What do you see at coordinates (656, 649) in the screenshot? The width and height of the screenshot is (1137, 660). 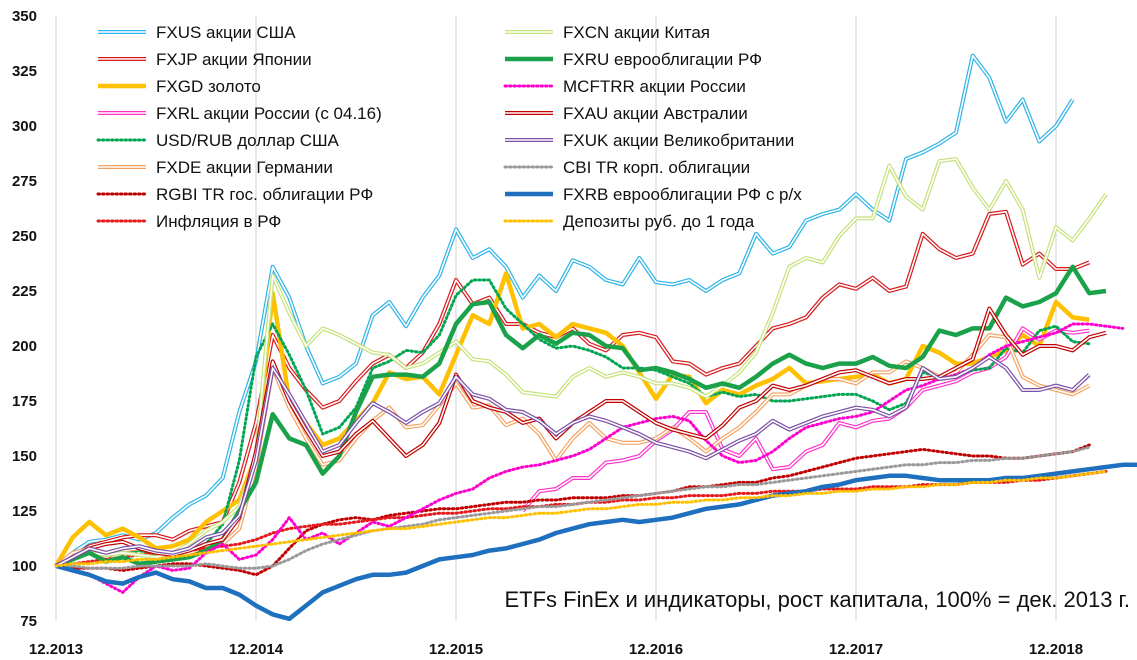 I see `x-tick-label: 12.2016` at bounding box center [656, 649].